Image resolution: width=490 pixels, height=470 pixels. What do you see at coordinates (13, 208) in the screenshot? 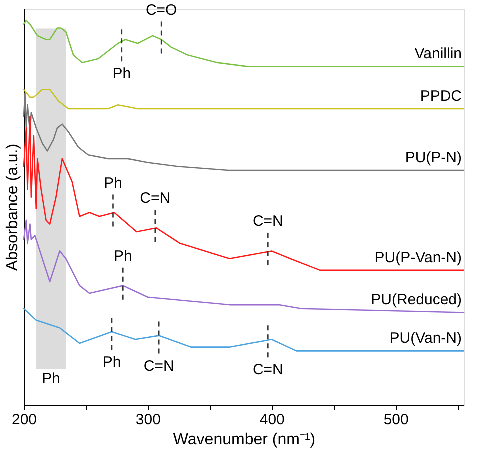
I see `y-axis-title: Absorbance (a.u.)` at bounding box center [13, 208].